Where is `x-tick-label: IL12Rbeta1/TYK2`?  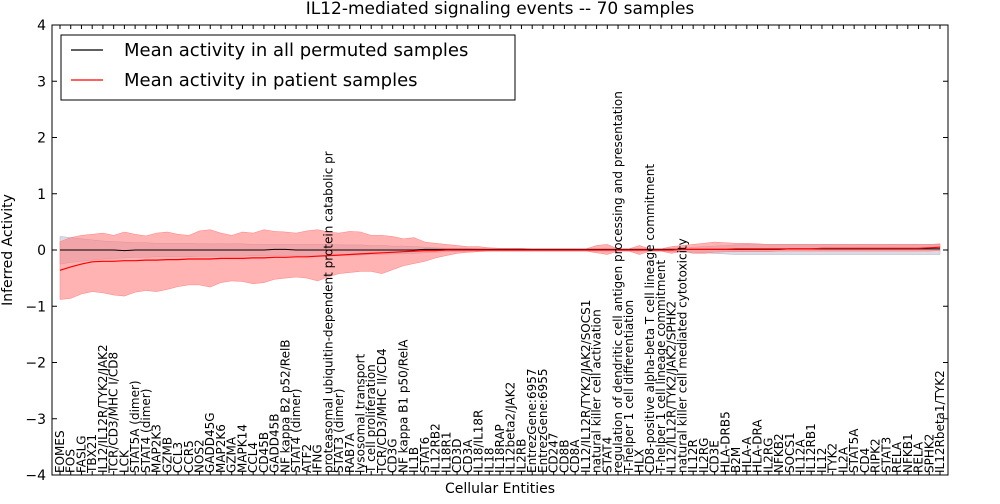
x-tick-label: IL12Rbeta1/TYK2 is located at coordinates (940, 421).